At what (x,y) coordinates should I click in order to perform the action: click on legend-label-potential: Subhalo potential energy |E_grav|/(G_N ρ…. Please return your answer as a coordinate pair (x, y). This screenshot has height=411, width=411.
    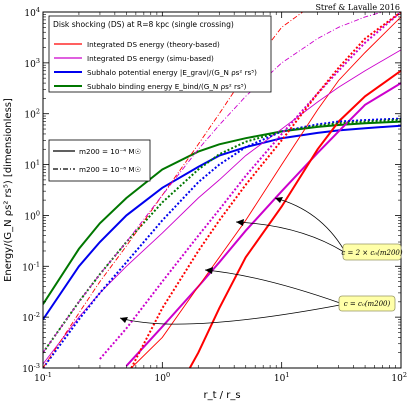
    Looking at the image, I should click on (172, 72).